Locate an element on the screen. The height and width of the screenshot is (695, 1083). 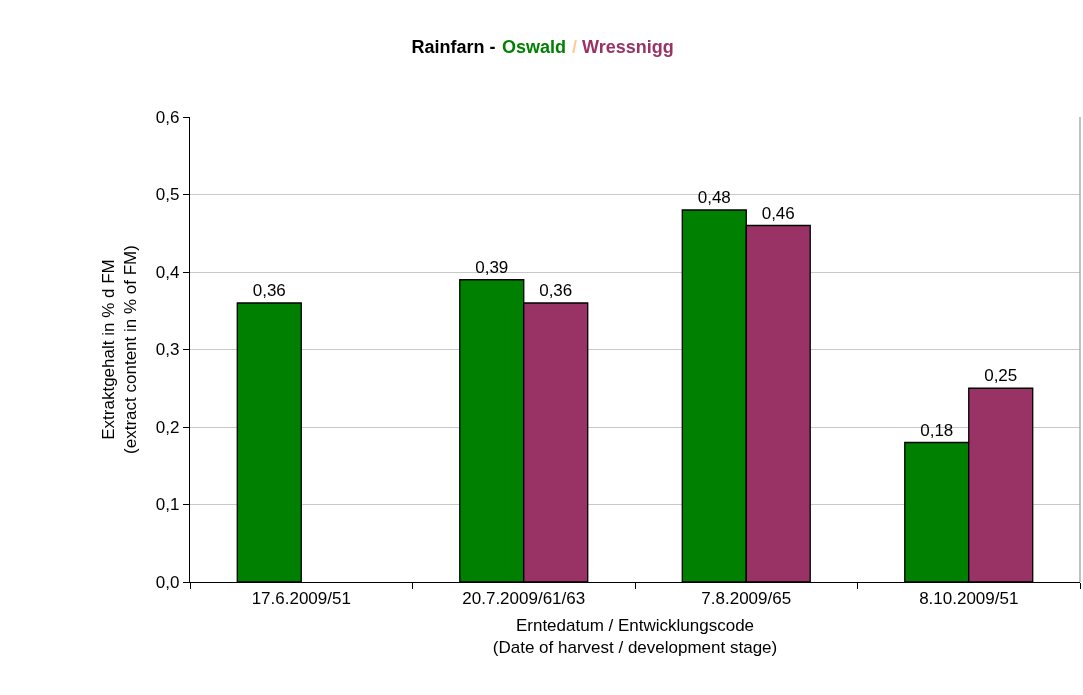
y-tick-label: 0,1 is located at coordinates (167, 505).